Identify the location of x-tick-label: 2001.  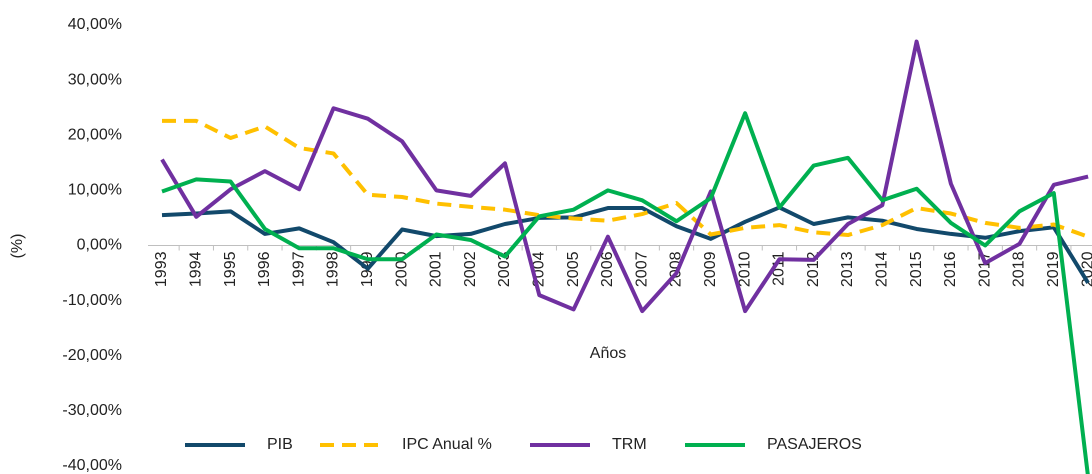
(436, 269).